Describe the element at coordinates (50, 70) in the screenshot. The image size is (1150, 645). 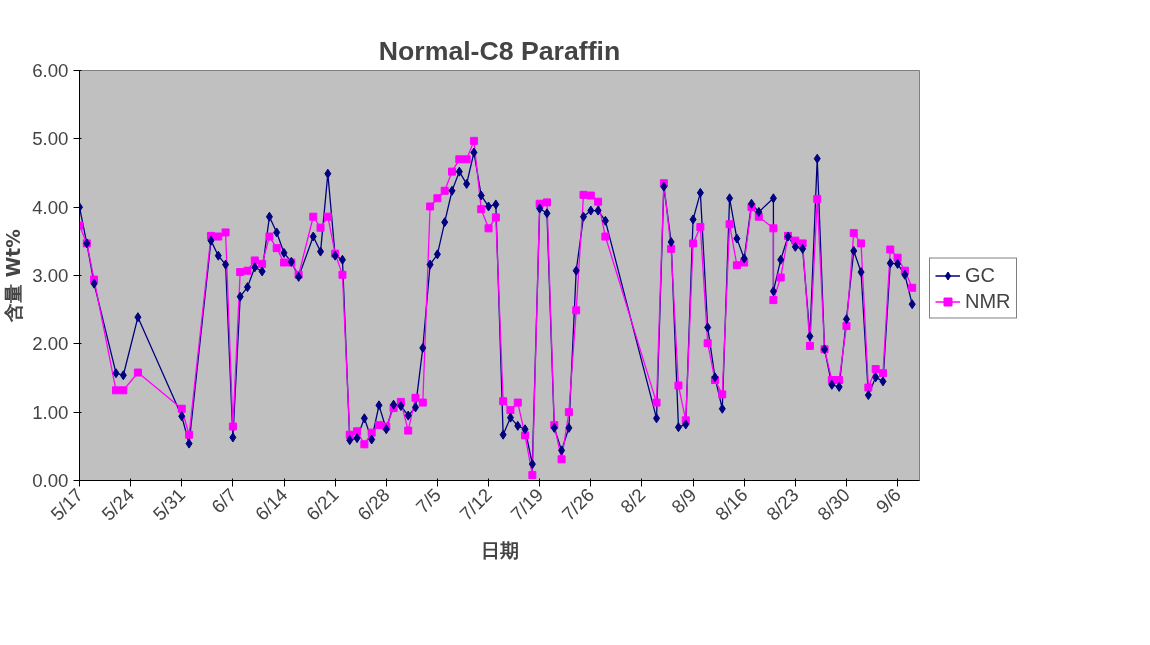
I see `y-tick-label: 6.00` at that location.